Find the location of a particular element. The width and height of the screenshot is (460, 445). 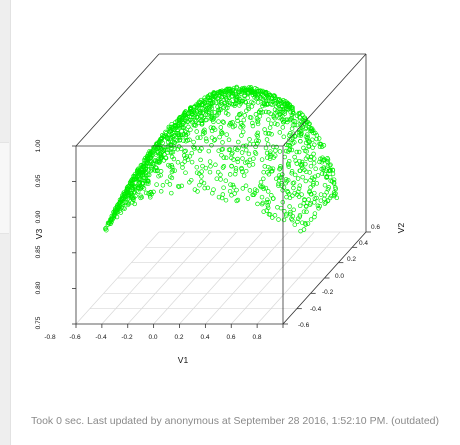

v3-tick-label: 0.80 is located at coordinates (38, 287).